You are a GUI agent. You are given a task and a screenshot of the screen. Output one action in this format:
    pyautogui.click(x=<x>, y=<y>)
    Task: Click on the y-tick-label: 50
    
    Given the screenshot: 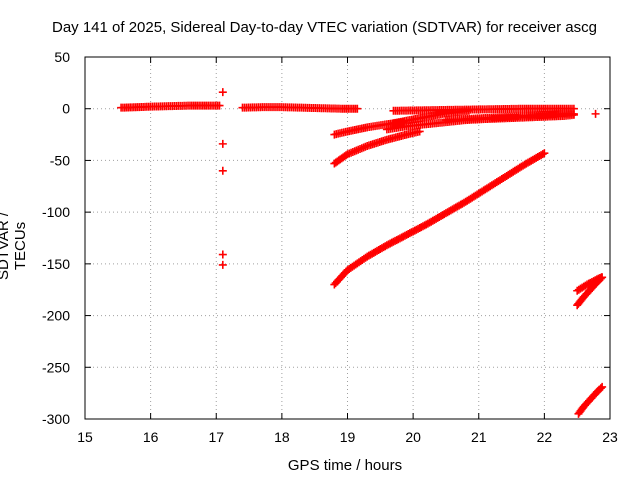 What is the action you would take?
    pyautogui.click(x=62, y=57)
    